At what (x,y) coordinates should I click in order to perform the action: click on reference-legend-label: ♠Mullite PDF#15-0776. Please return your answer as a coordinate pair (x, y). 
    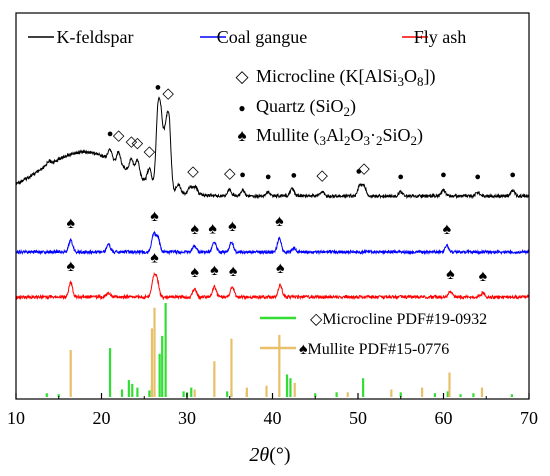
    Looking at the image, I should click on (374, 349).